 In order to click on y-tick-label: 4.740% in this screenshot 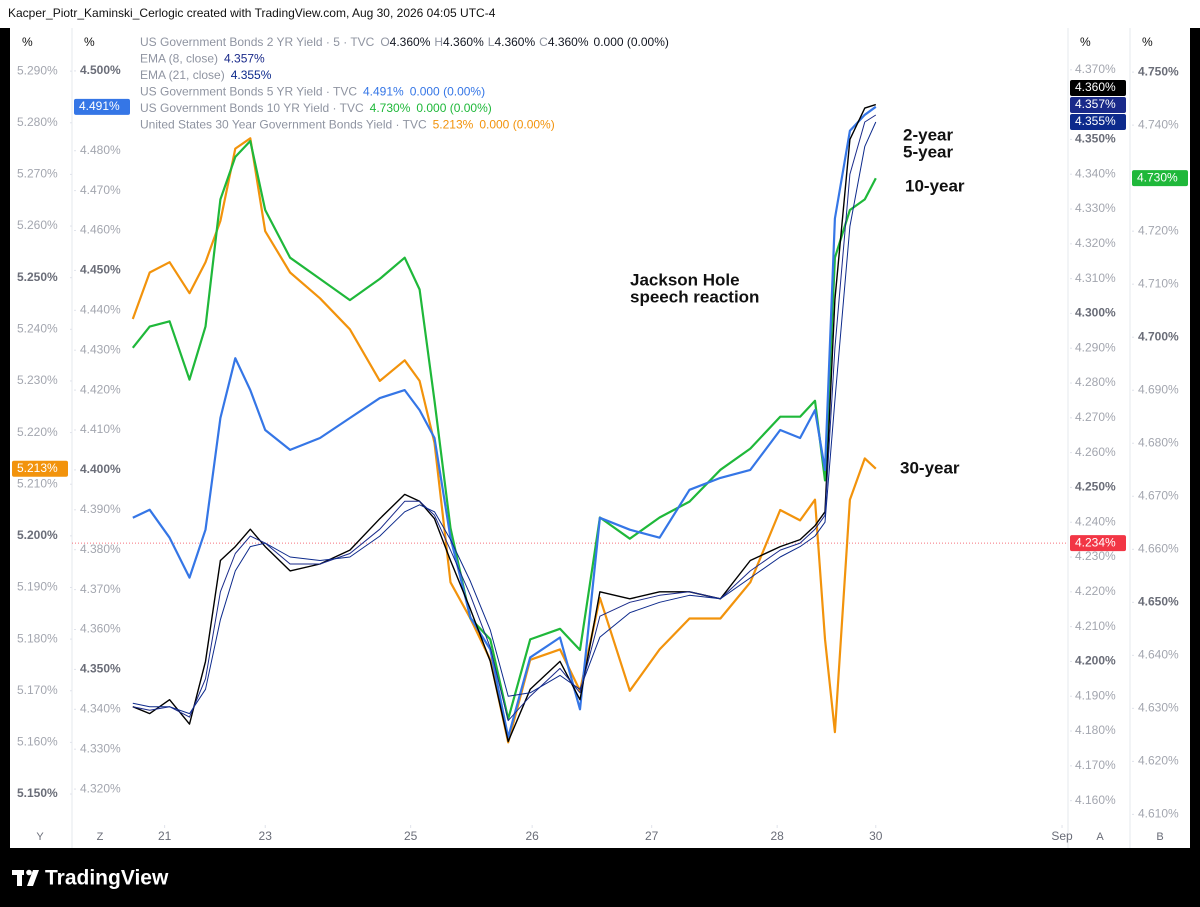, I will do `click(1158, 124)`.